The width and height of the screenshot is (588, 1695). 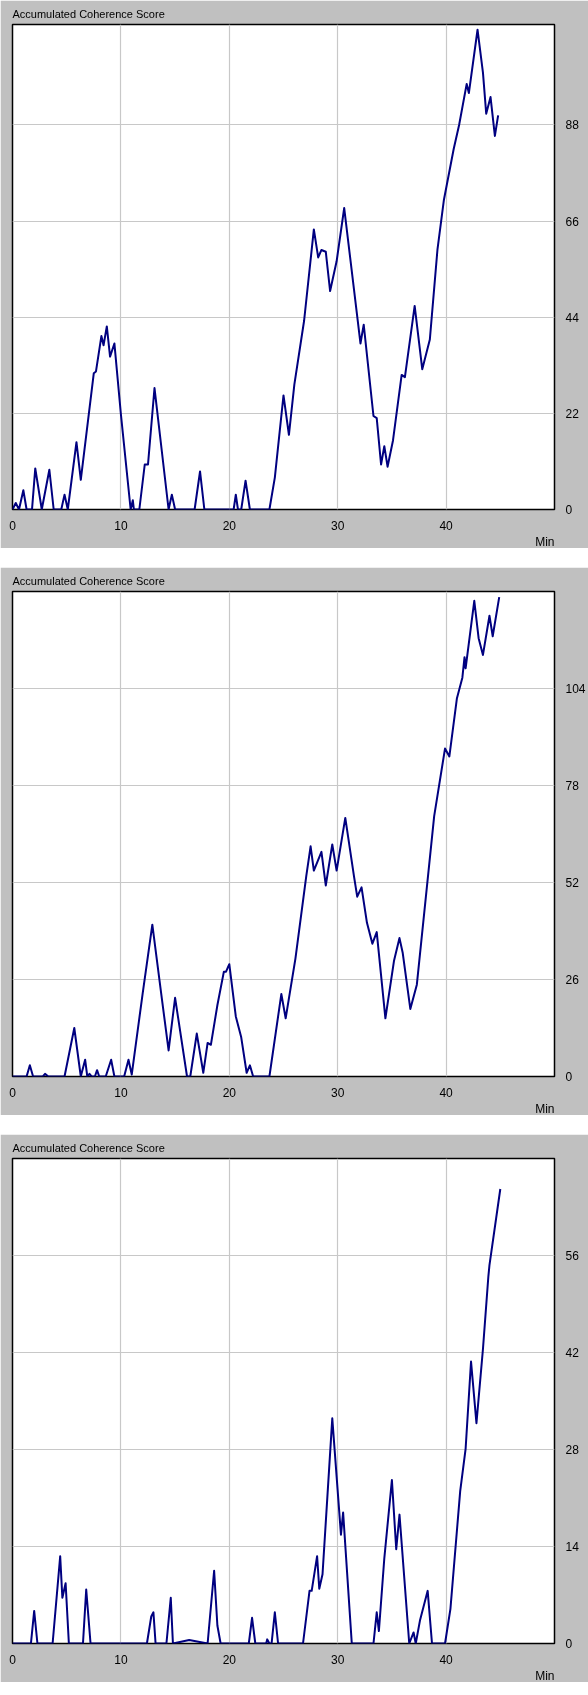 What do you see at coordinates (572, 786) in the screenshot?
I see `y-tick-label: 78` at bounding box center [572, 786].